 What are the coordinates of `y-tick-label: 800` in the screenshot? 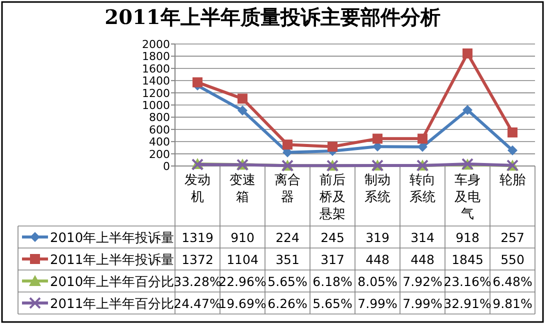 It's located at (159, 117).